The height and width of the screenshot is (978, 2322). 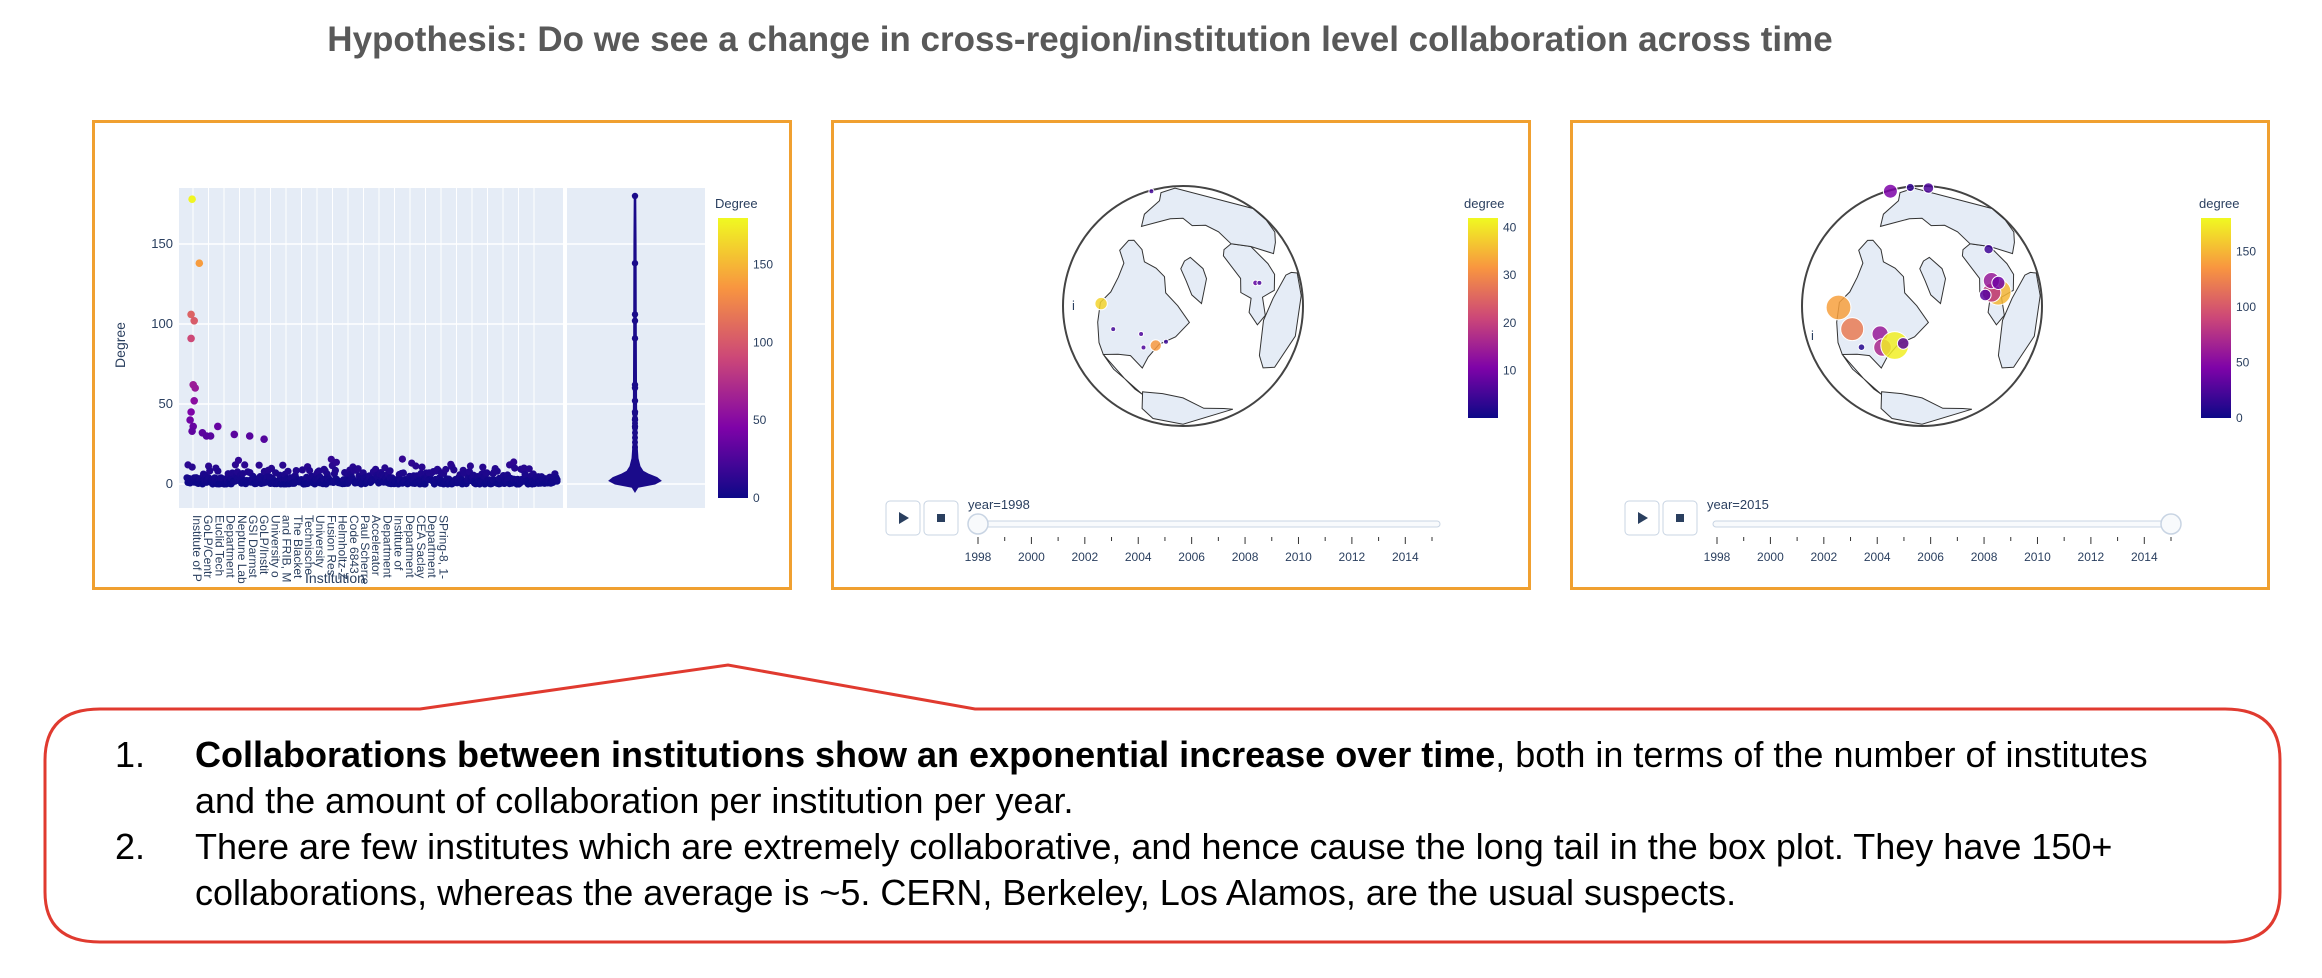 What do you see at coordinates (130, 846) in the screenshot?
I see `finding-number: 2.` at bounding box center [130, 846].